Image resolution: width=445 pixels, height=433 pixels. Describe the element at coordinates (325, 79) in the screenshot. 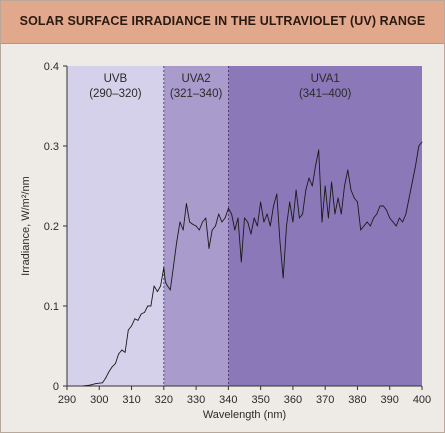

I see `region-label-uva1: UVA1` at that location.